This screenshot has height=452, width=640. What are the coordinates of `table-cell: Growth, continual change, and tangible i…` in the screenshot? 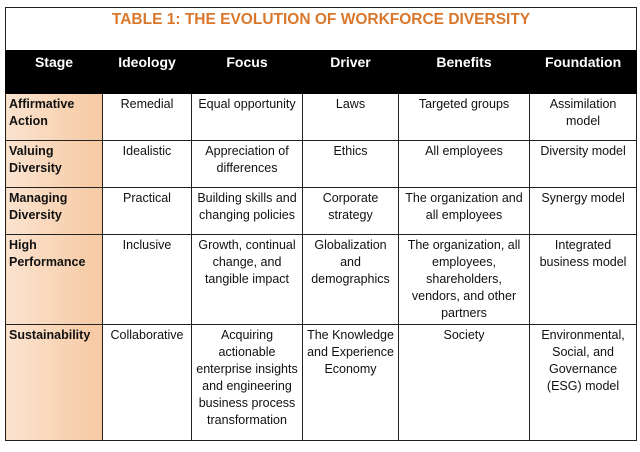 It's located at (247, 279).